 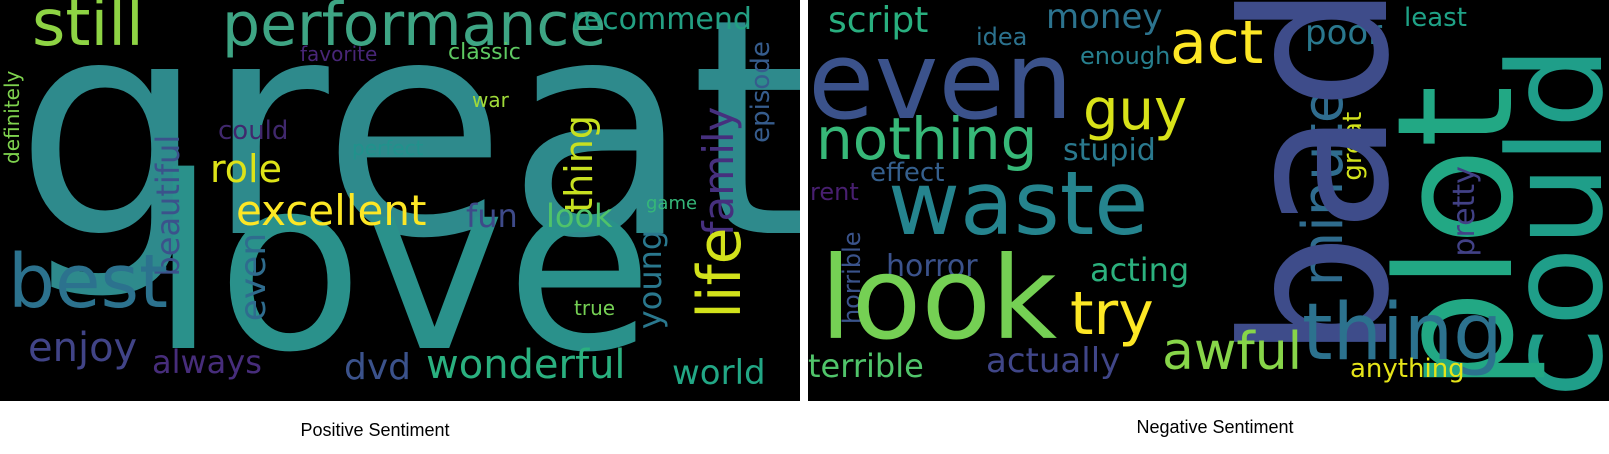 What do you see at coordinates (490, 100) in the screenshot?
I see `cloud-word-war: war` at bounding box center [490, 100].